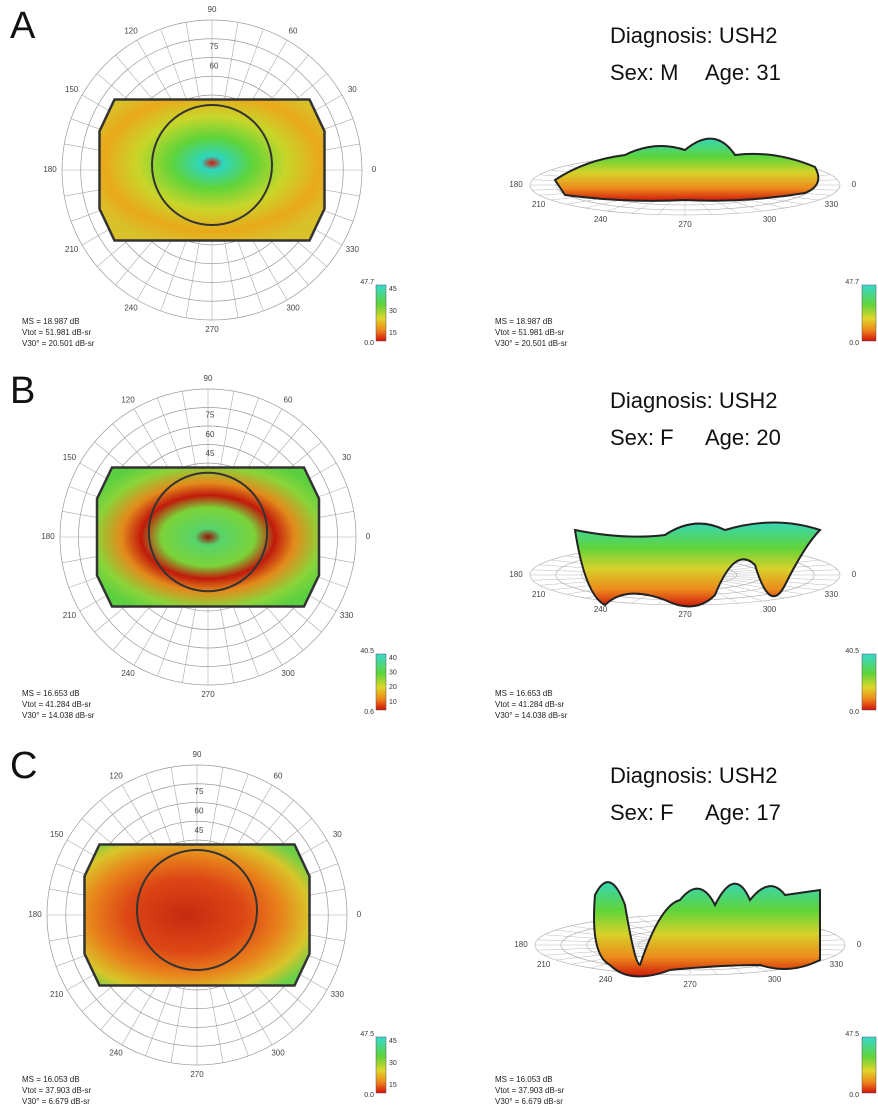 The height and width of the screenshot is (1113, 878). I want to click on colorbar-tick: 15, so click(393, 1085).